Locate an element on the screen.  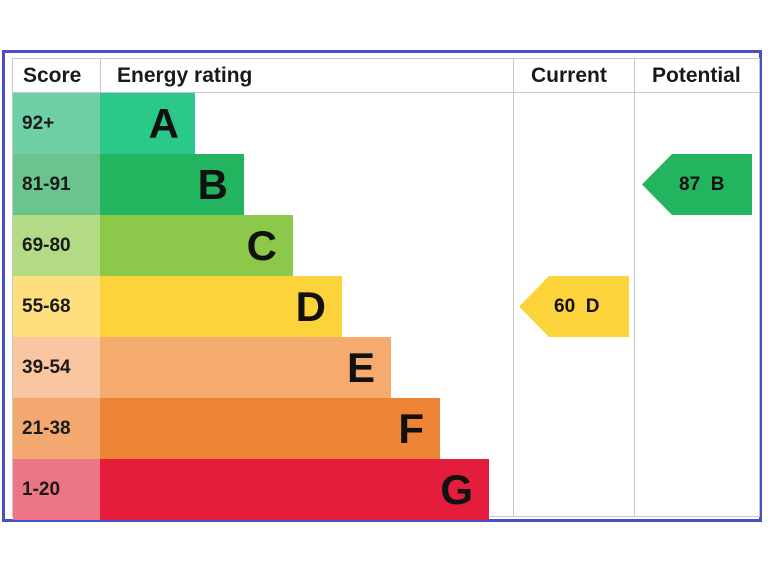
score-range-e: 39-54 is located at coordinates (56, 367).